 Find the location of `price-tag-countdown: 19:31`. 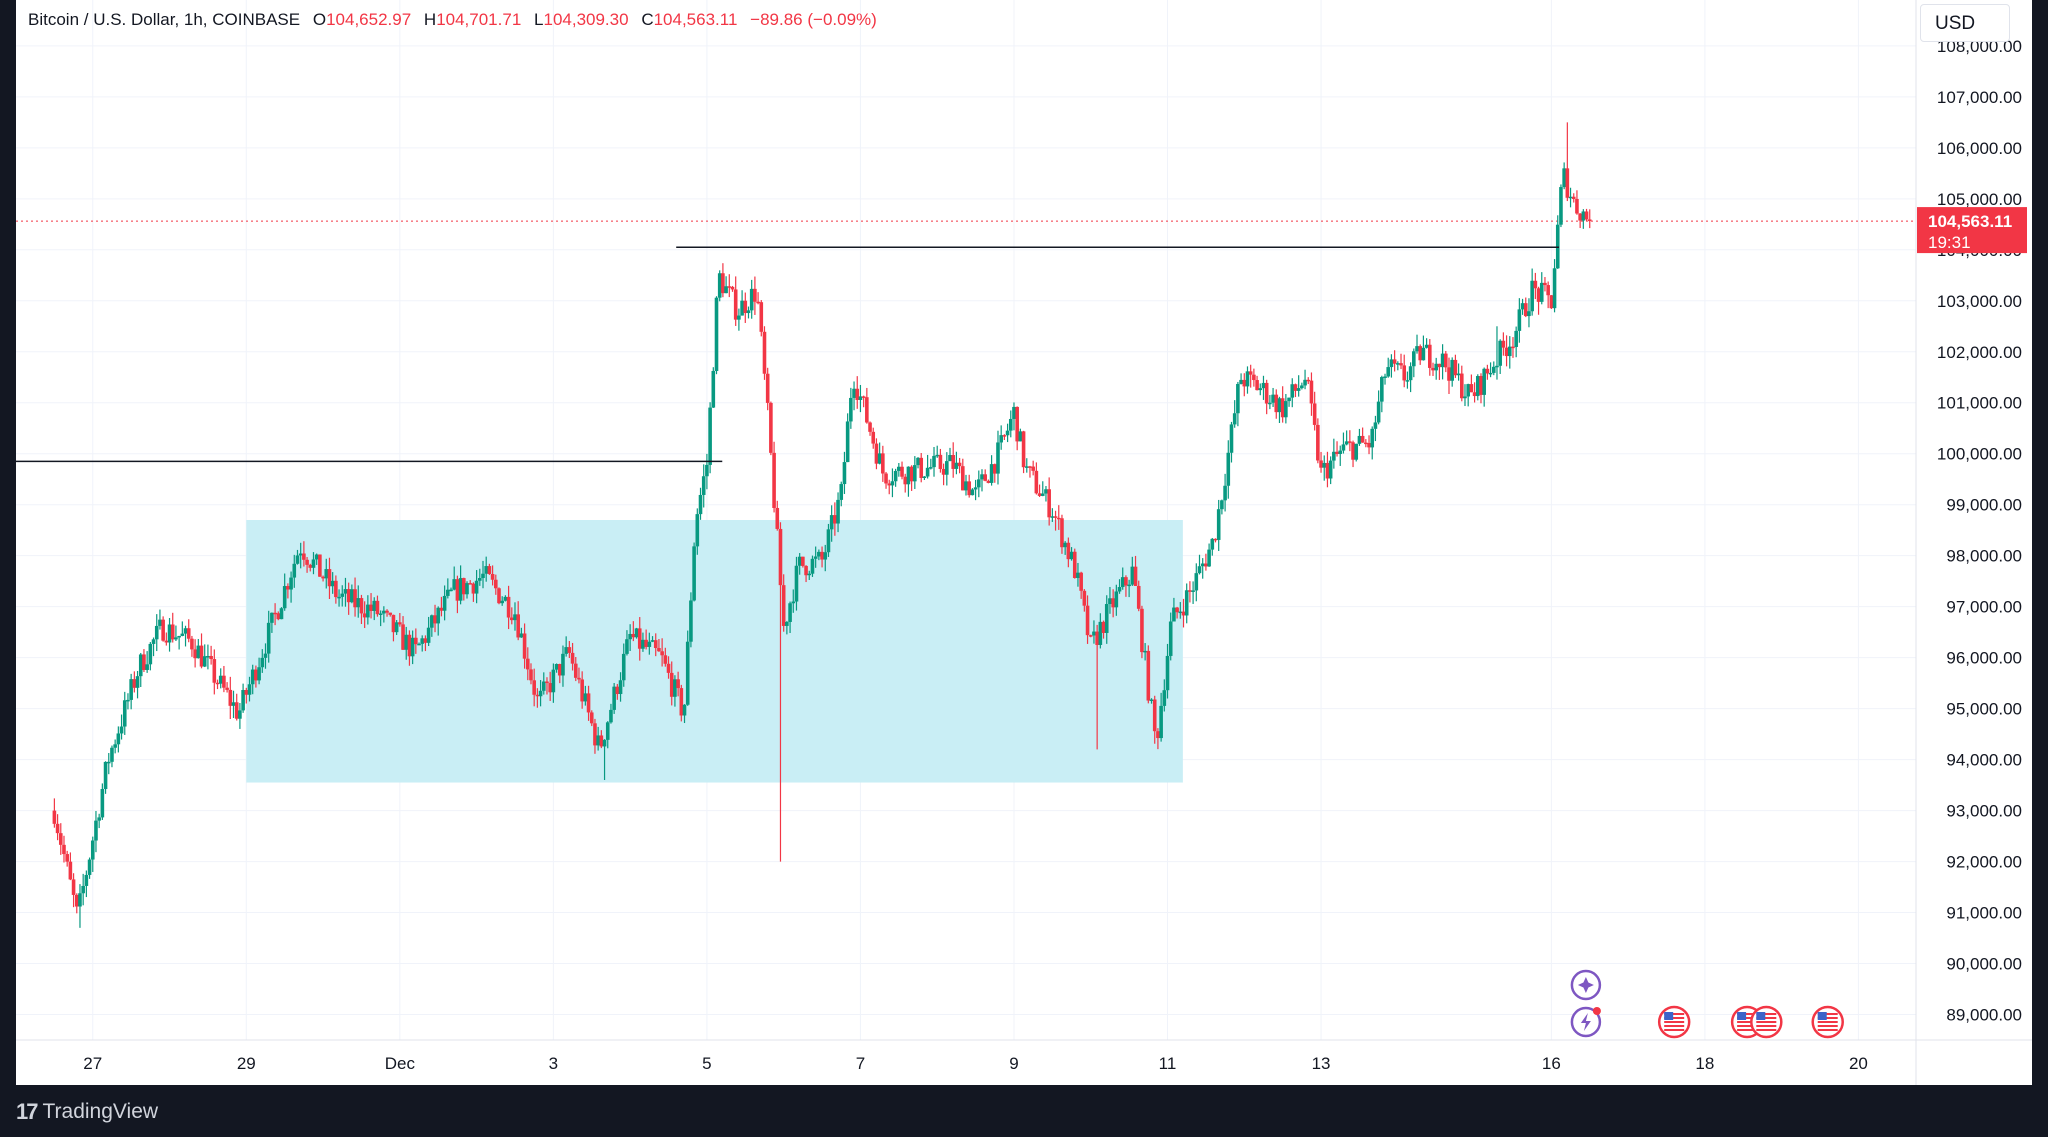

price-tag-countdown: 19:31 is located at coordinates (1949, 242).